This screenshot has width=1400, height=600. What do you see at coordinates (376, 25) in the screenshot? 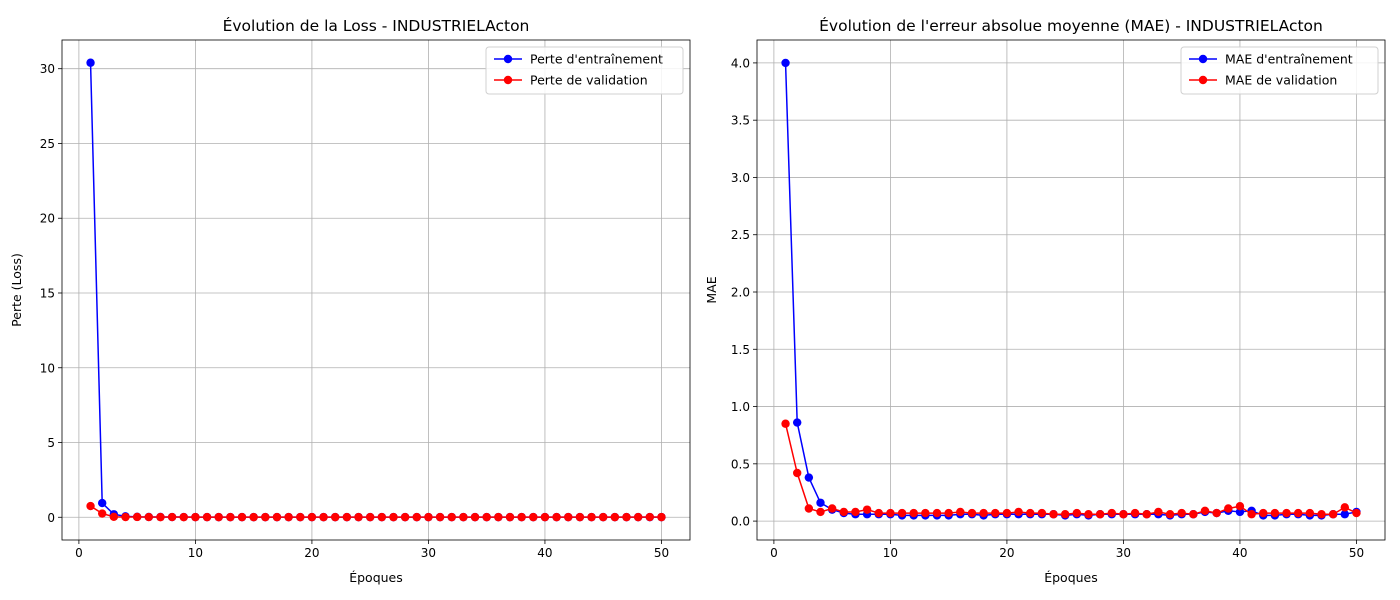
I see `chart-title: Évolution de la Loss - INDUSTRIELActon` at bounding box center [376, 25].